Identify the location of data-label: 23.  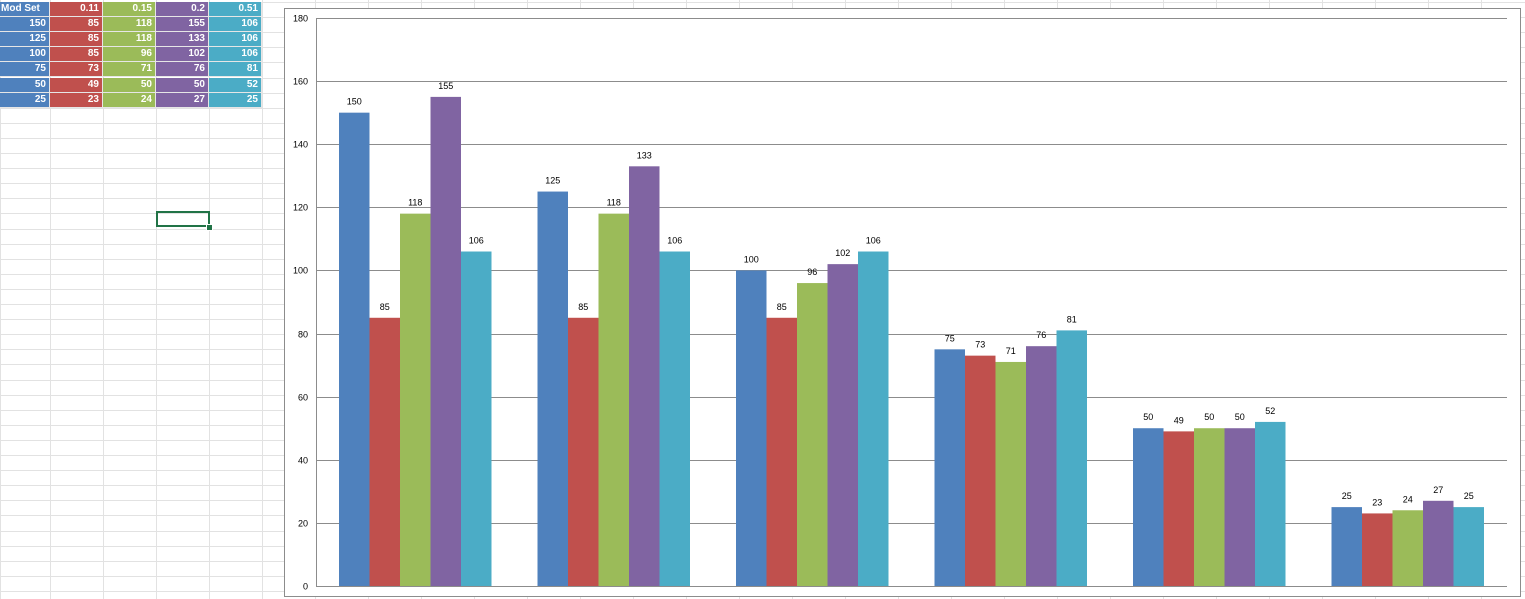
(1377, 502).